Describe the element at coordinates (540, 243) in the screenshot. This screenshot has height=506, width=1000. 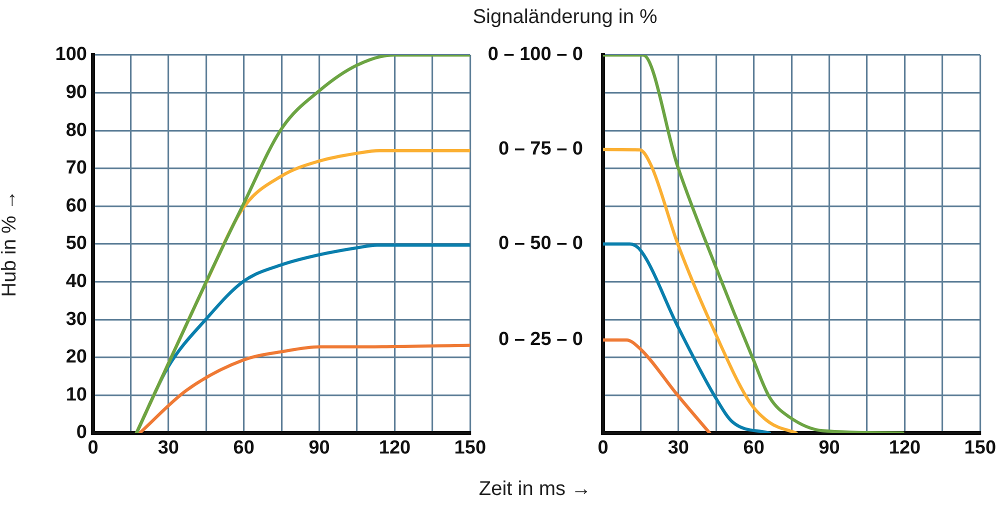
I see `text: 0 – 50 – 0` at that location.